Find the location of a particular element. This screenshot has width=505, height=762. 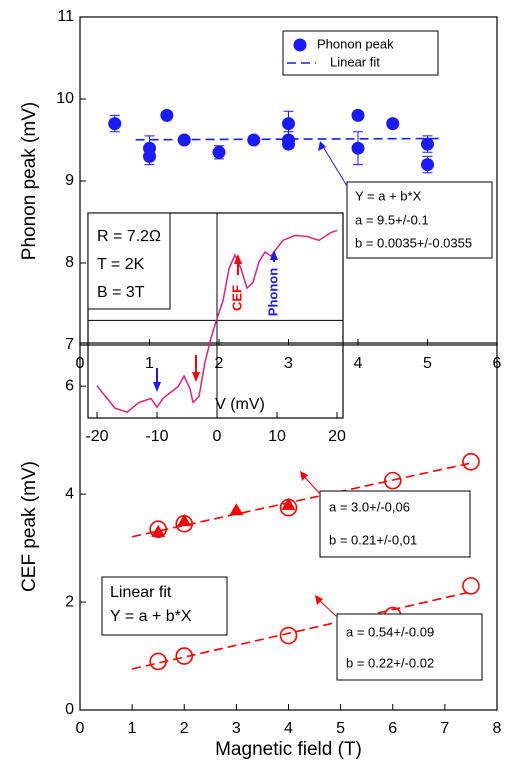

annotation-text: a = 0.54+/-0.09 is located at coordinates (390, 631).